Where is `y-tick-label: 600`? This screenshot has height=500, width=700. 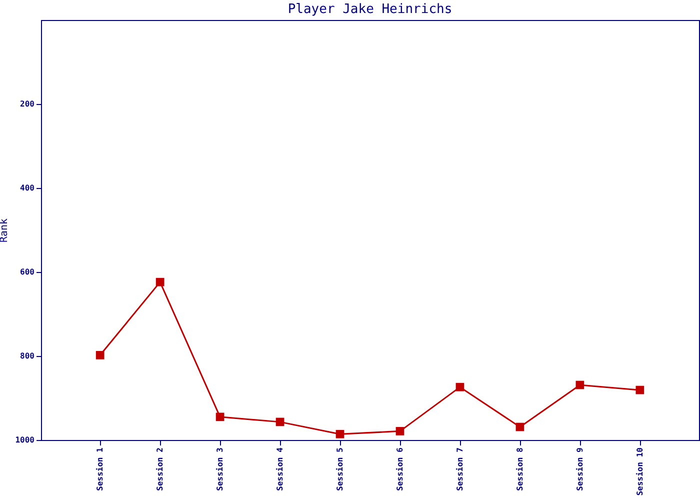 y-tick-label: 600 is located at coordinates (27, 272).